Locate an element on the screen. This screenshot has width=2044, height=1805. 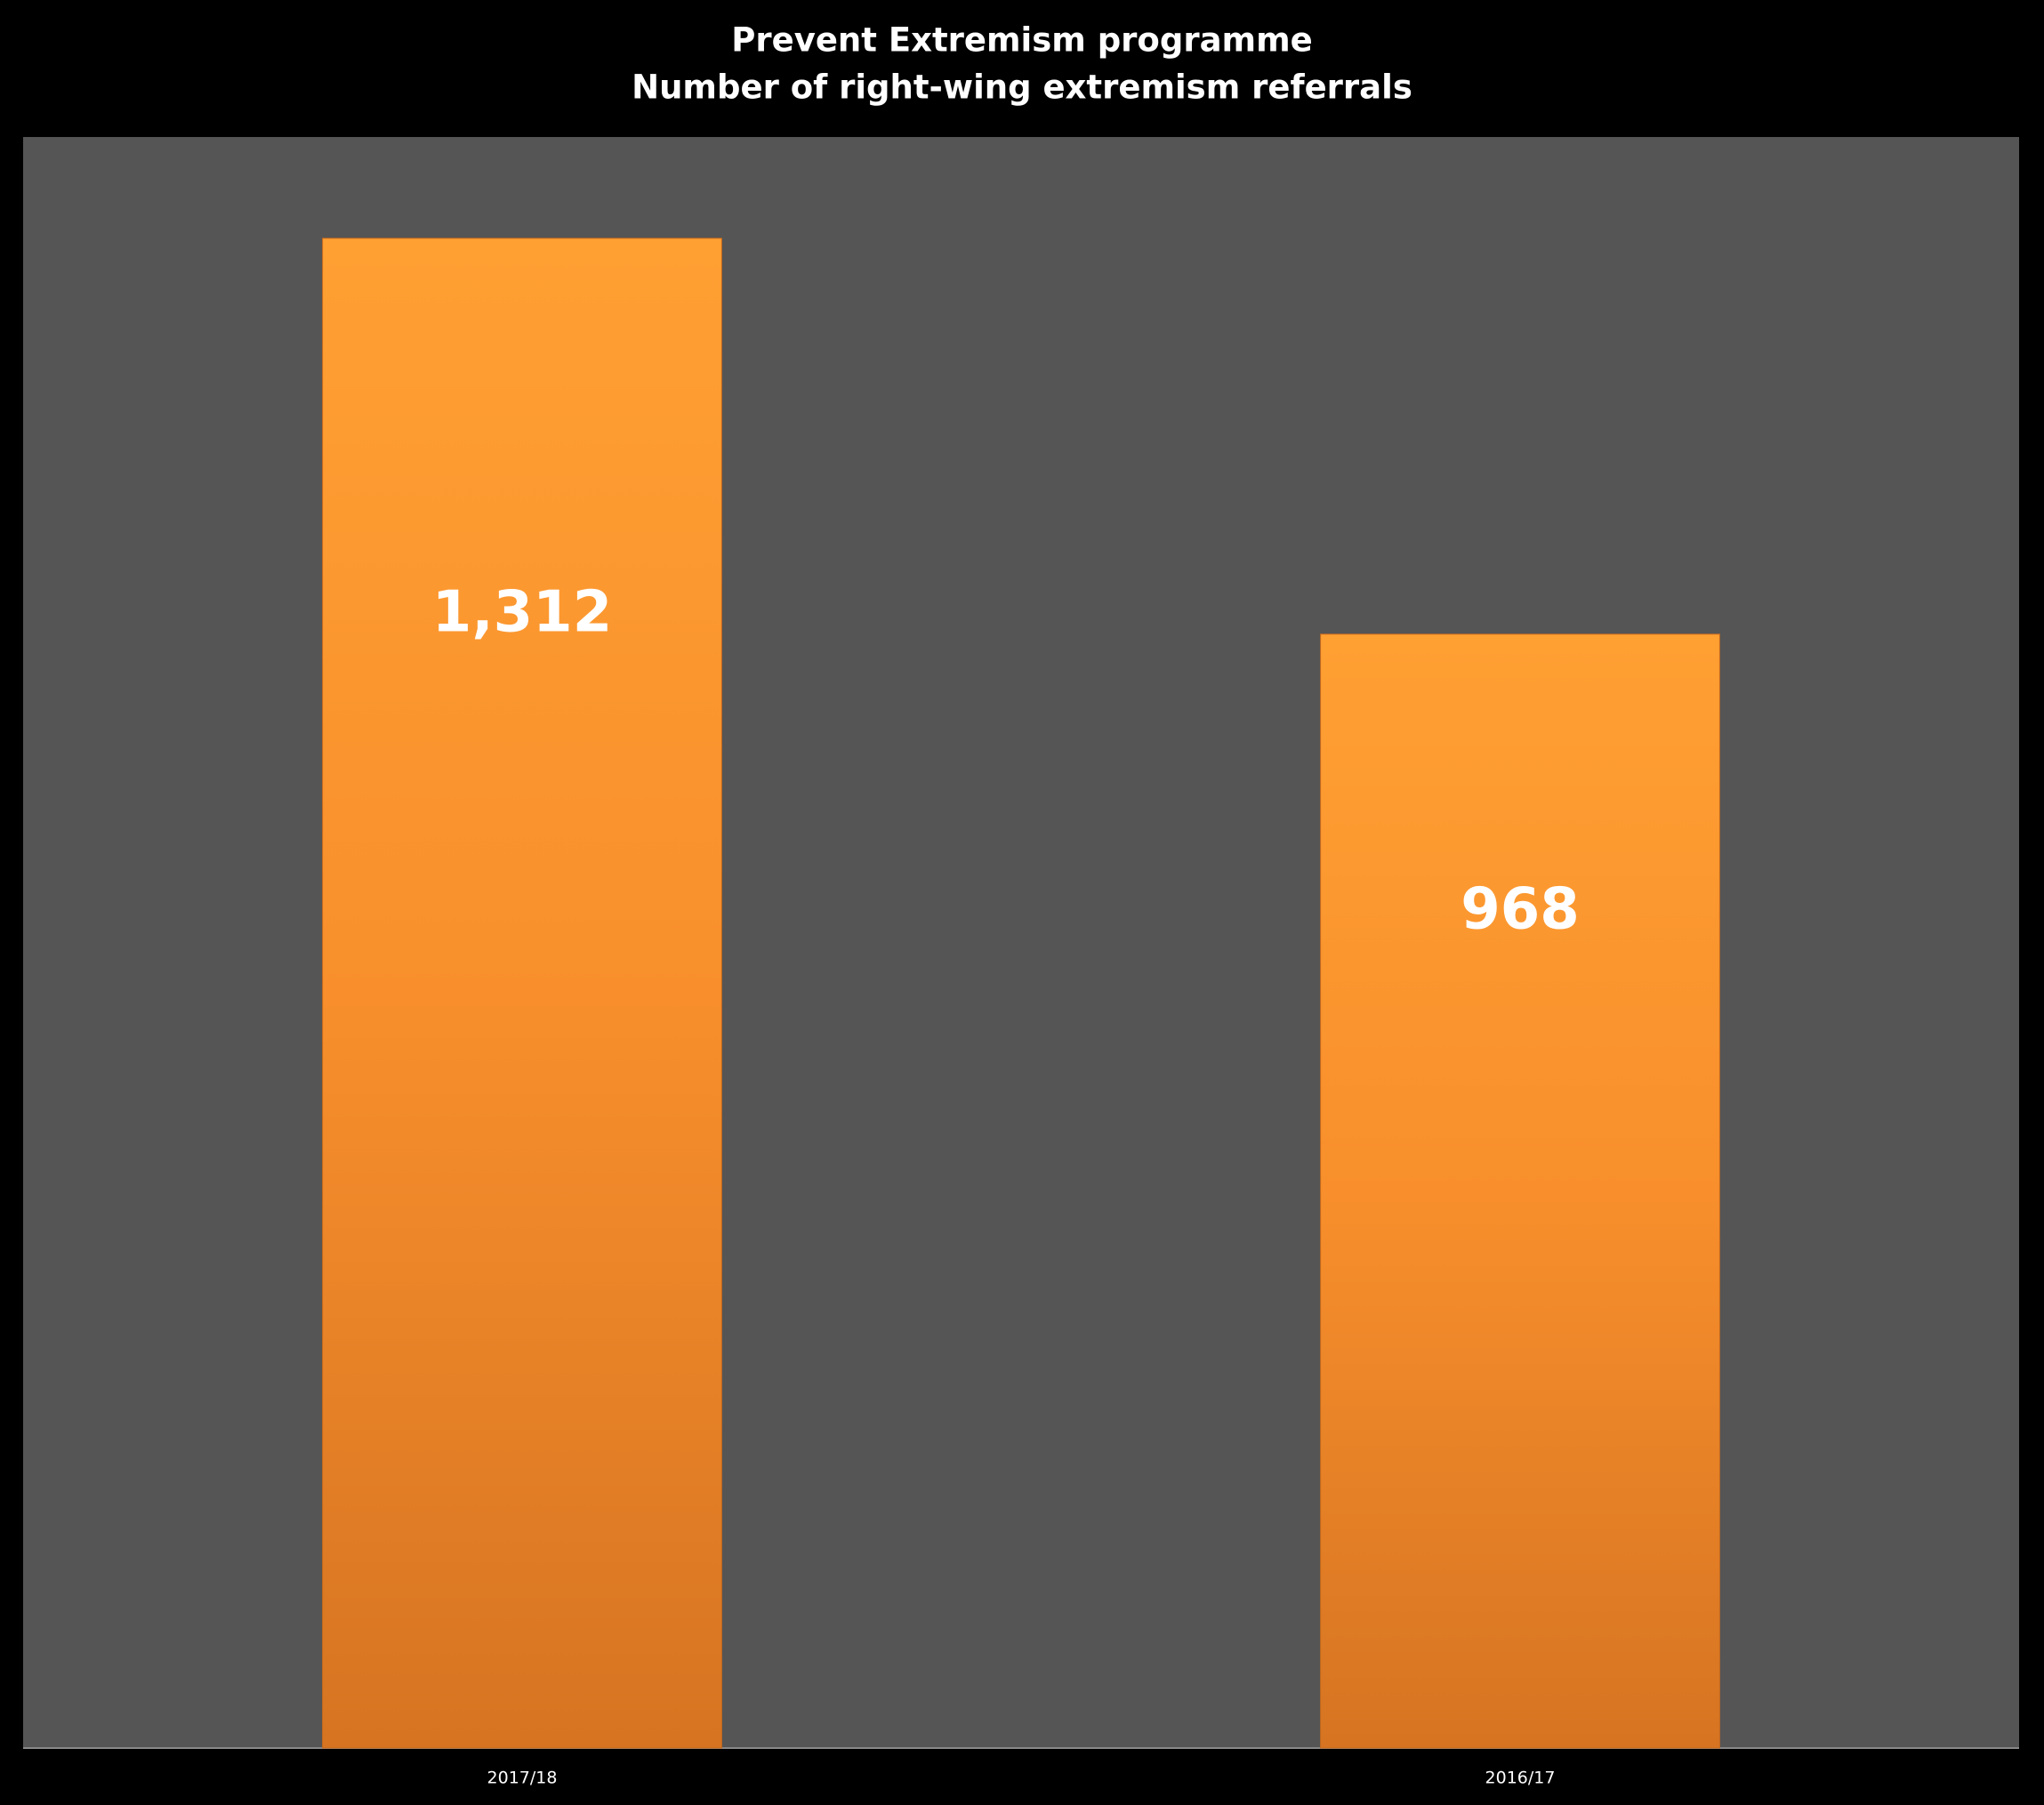
chart-subtitle: Number of right-wing extremism referrals is located at coordinates (1022, 87).